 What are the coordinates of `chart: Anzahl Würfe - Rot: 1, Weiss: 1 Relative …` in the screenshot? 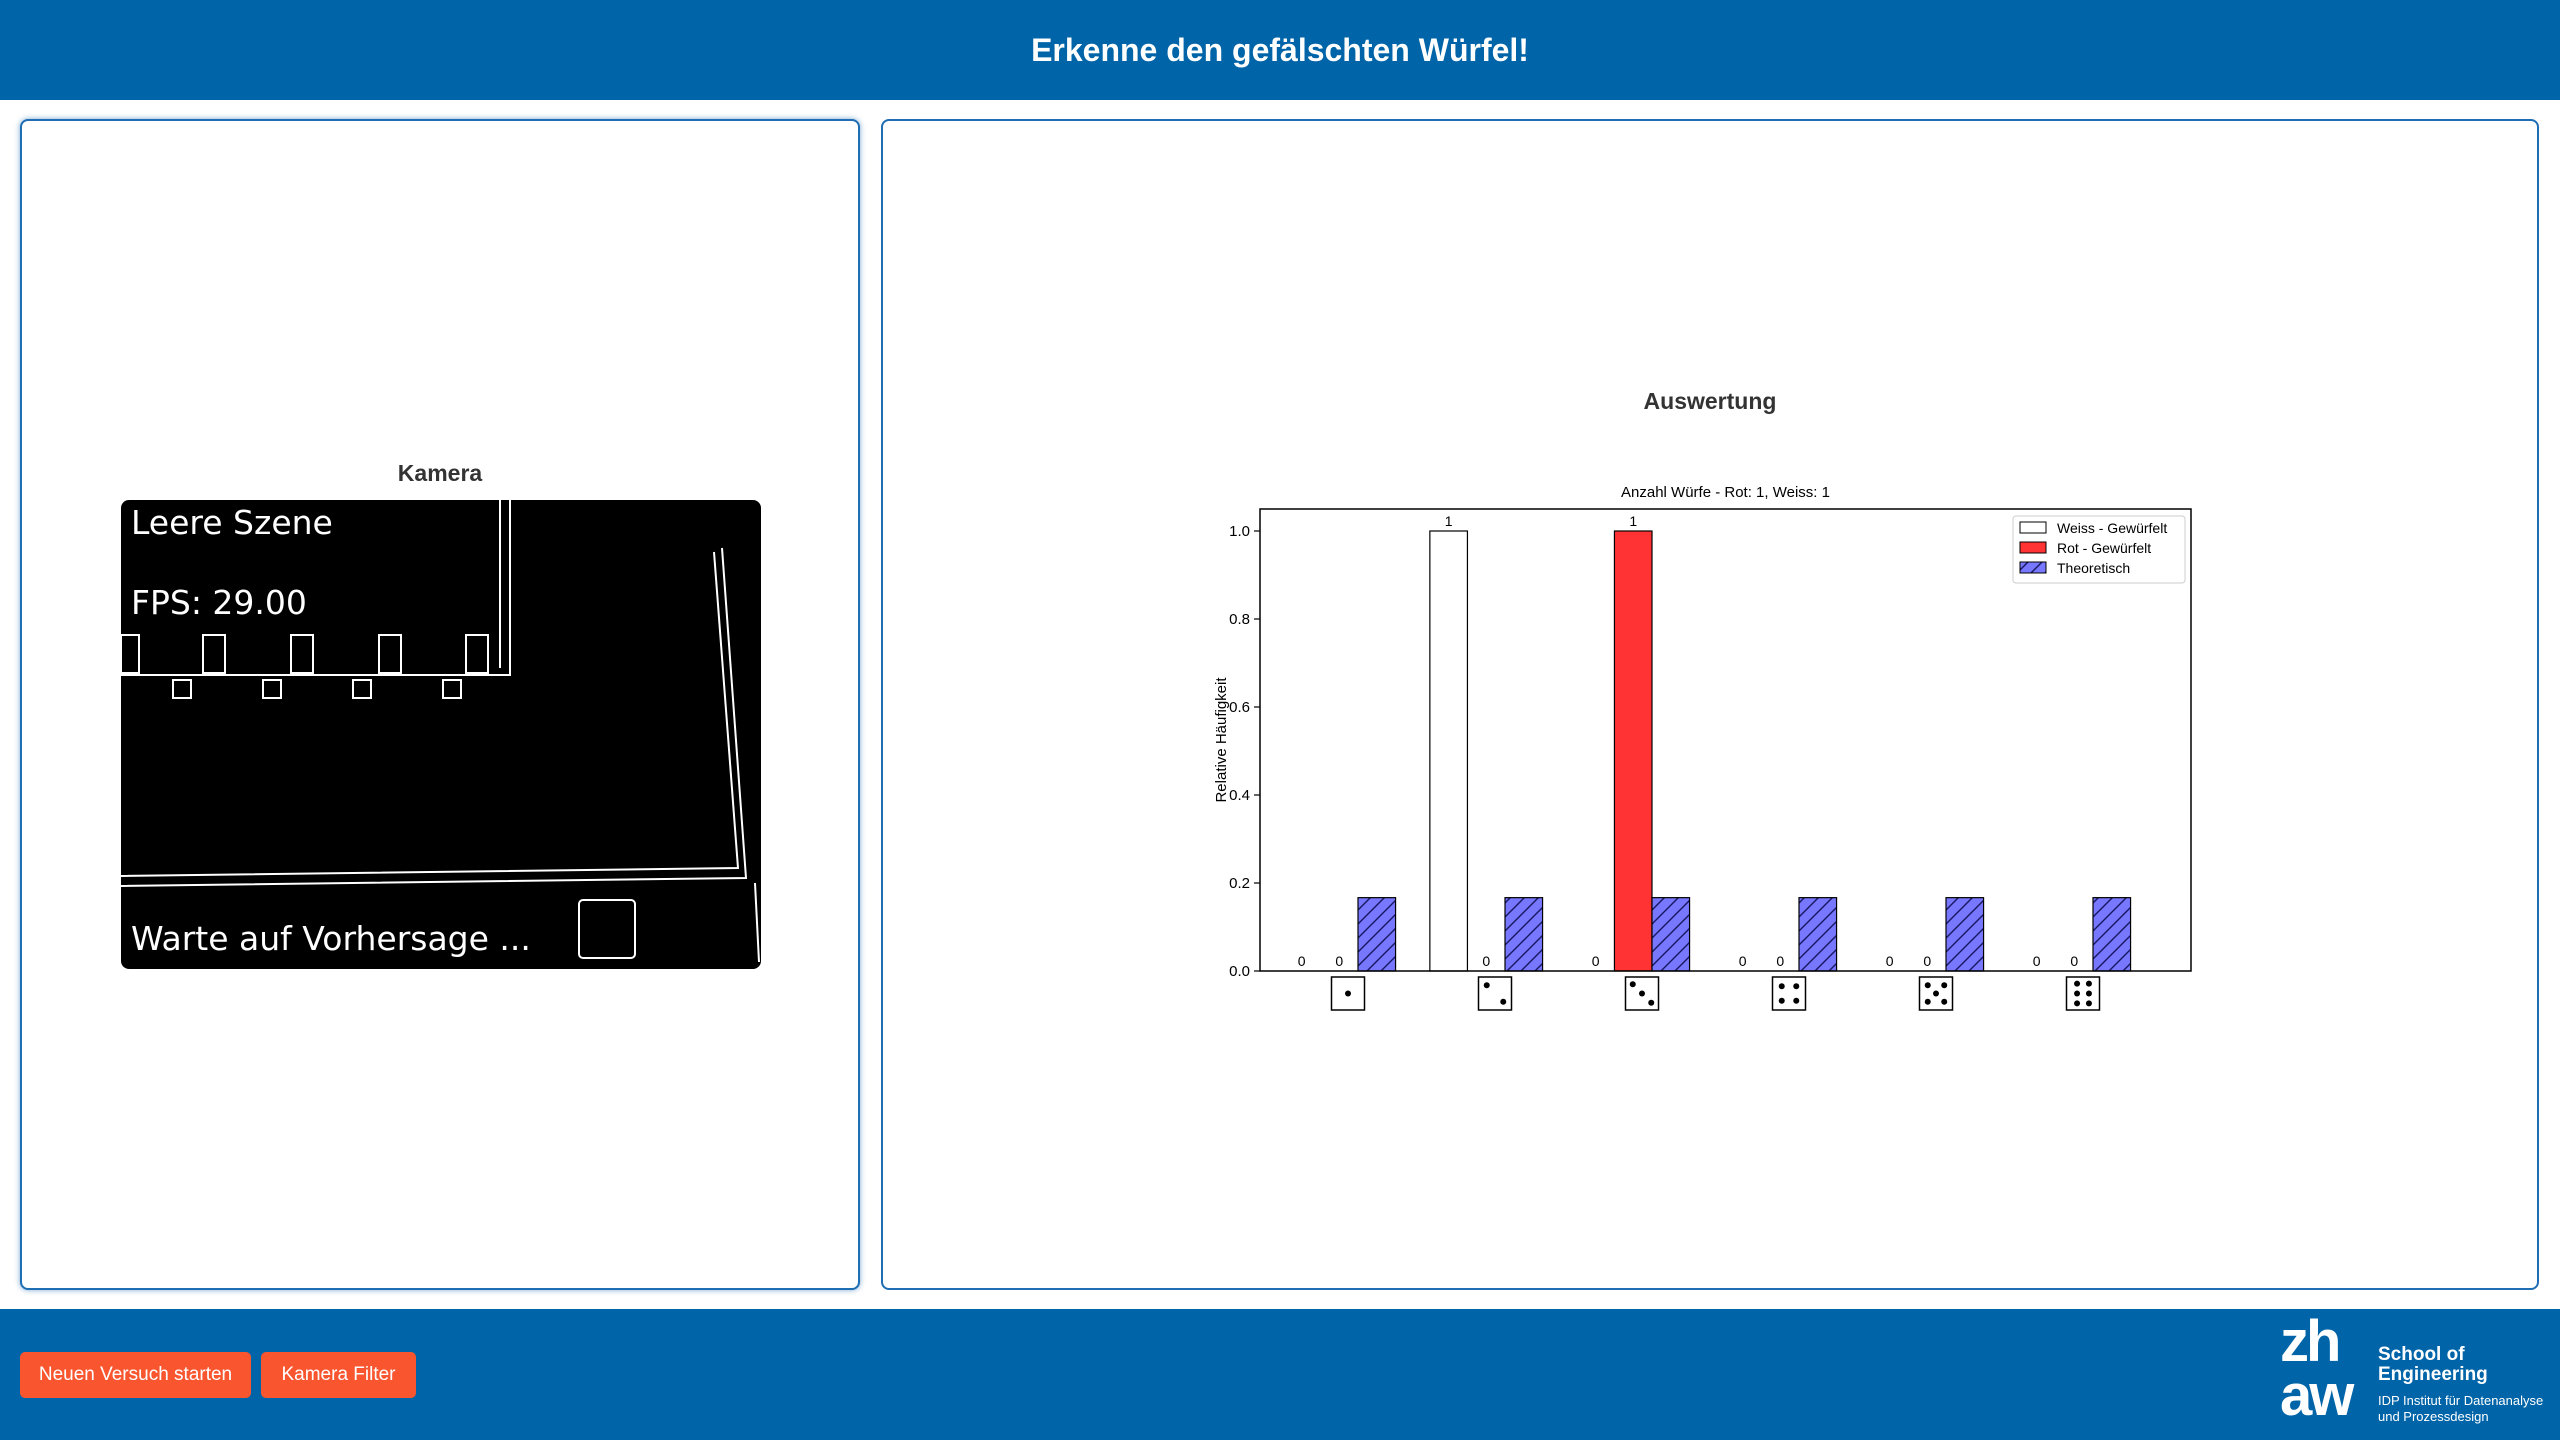 It's located at (1702, 747).